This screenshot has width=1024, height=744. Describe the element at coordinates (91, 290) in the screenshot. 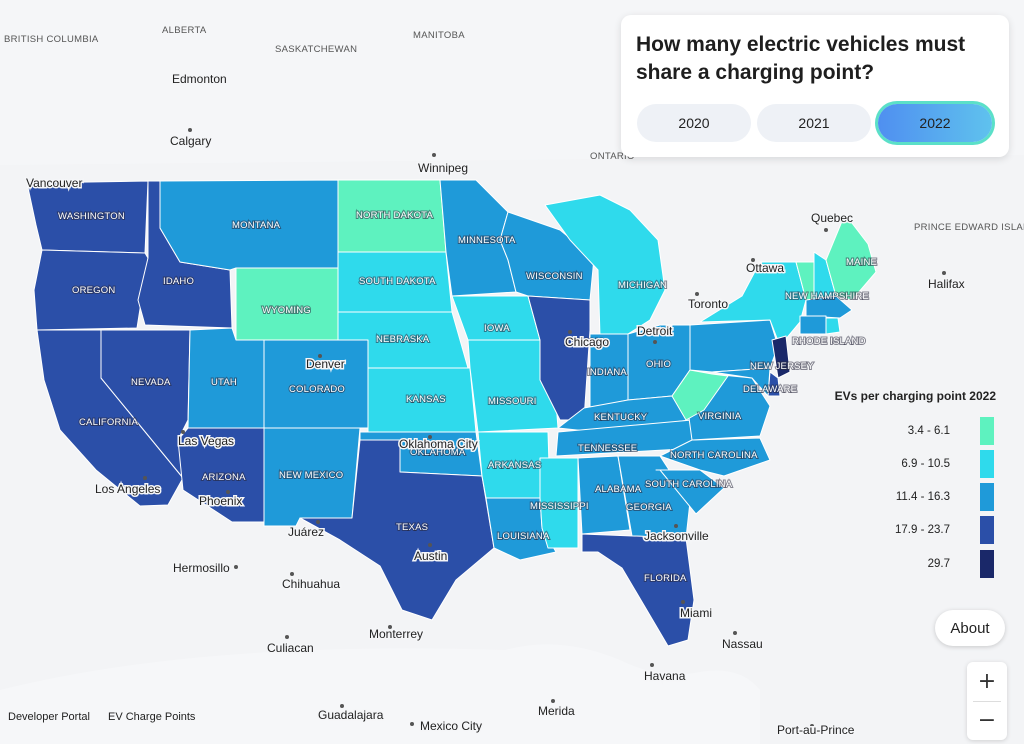

I see `state-oregon` at that location.